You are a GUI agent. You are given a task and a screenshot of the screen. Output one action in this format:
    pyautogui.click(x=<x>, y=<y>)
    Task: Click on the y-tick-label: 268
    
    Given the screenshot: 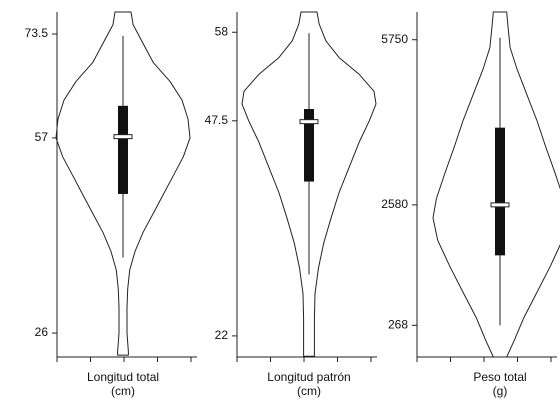 What is the action you would take?
    pyautogui.click(x=398, y=324)
    